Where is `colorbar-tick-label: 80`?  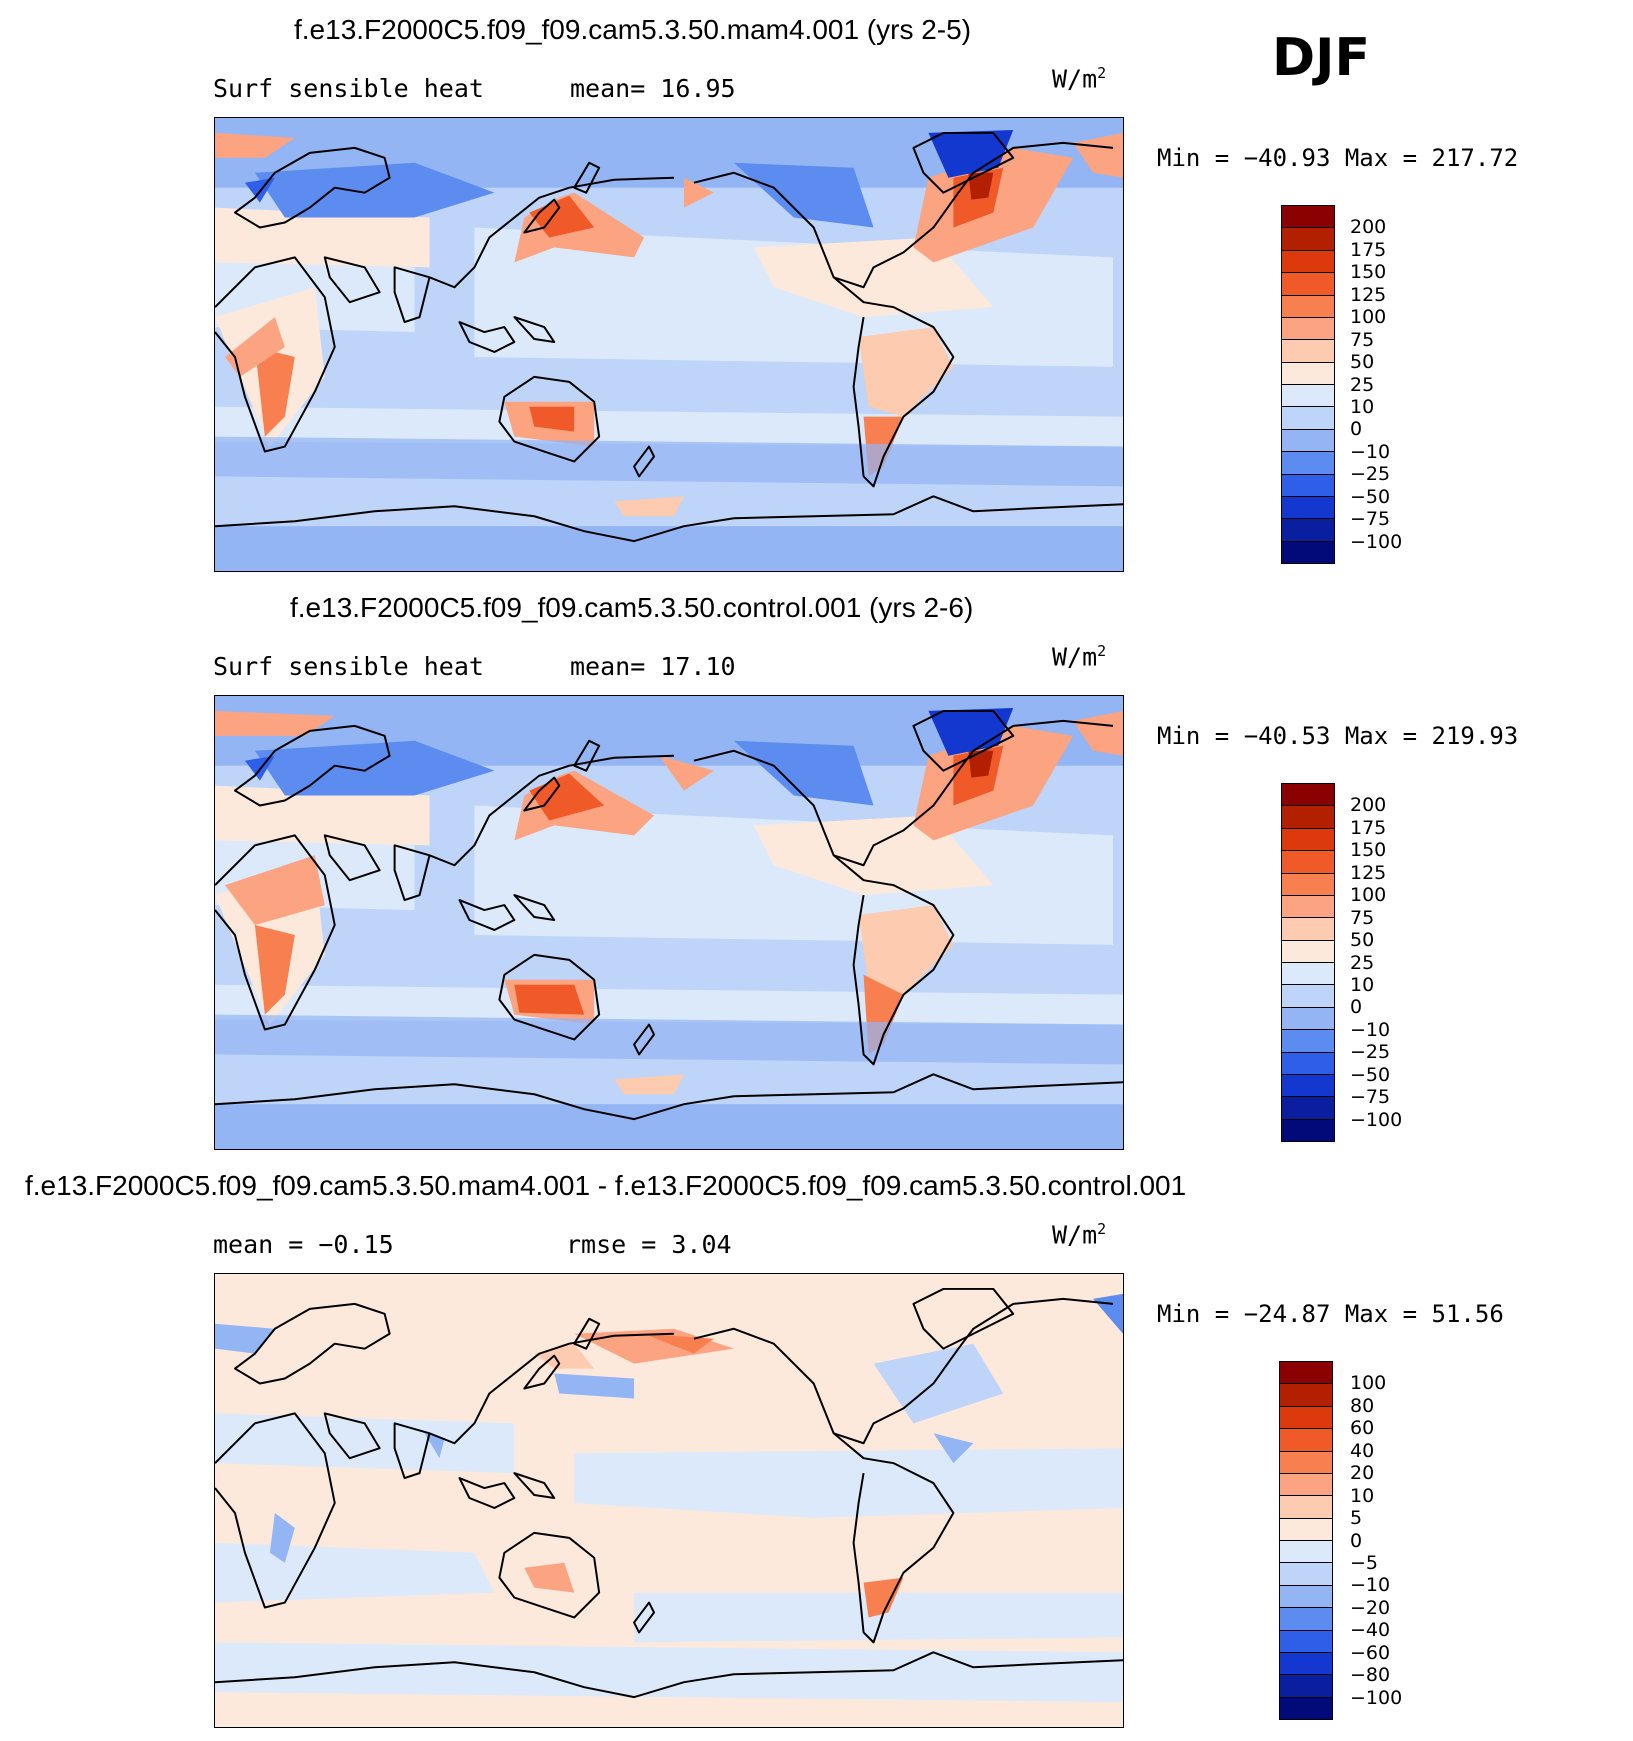
colorbar-tick-label: 80 is located at coordinates (1362, 1405).